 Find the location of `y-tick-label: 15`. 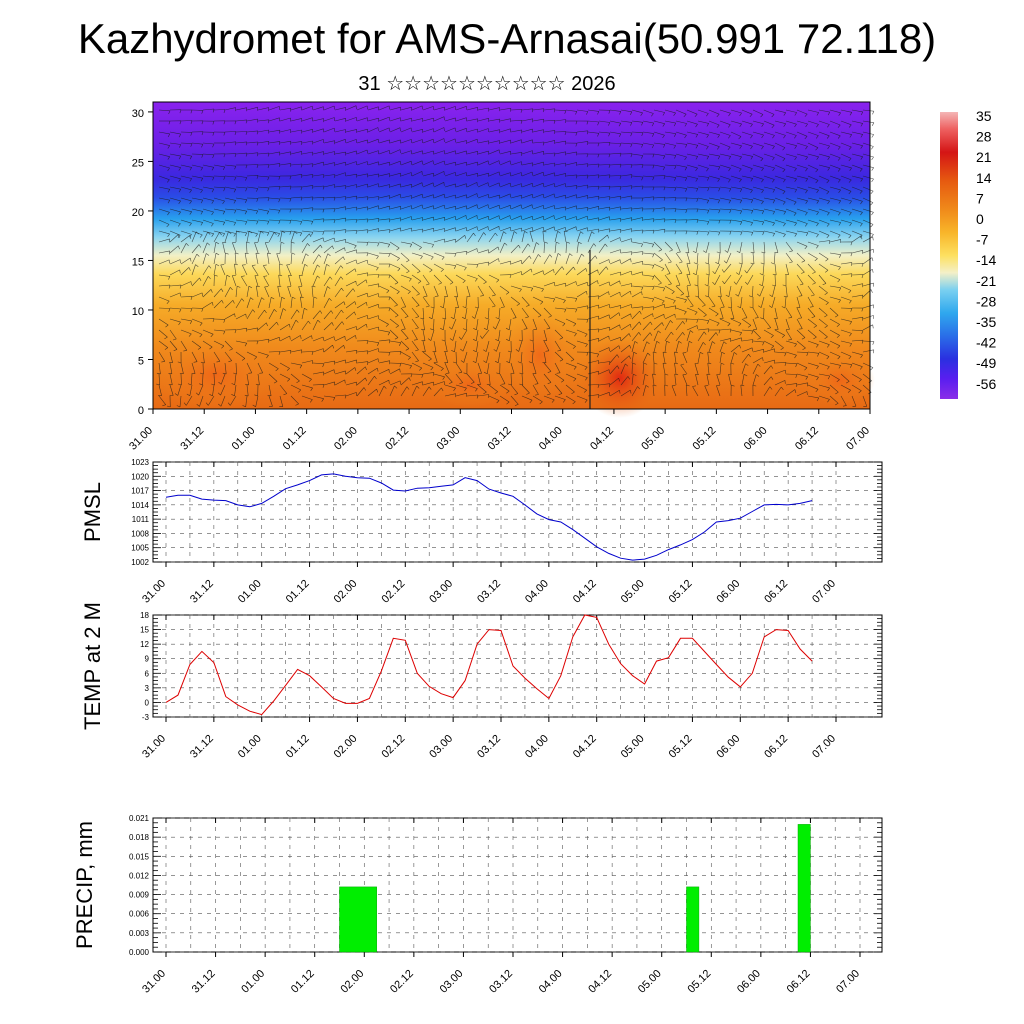

y-tick-label: 15 is located at coordinates (144, 630).